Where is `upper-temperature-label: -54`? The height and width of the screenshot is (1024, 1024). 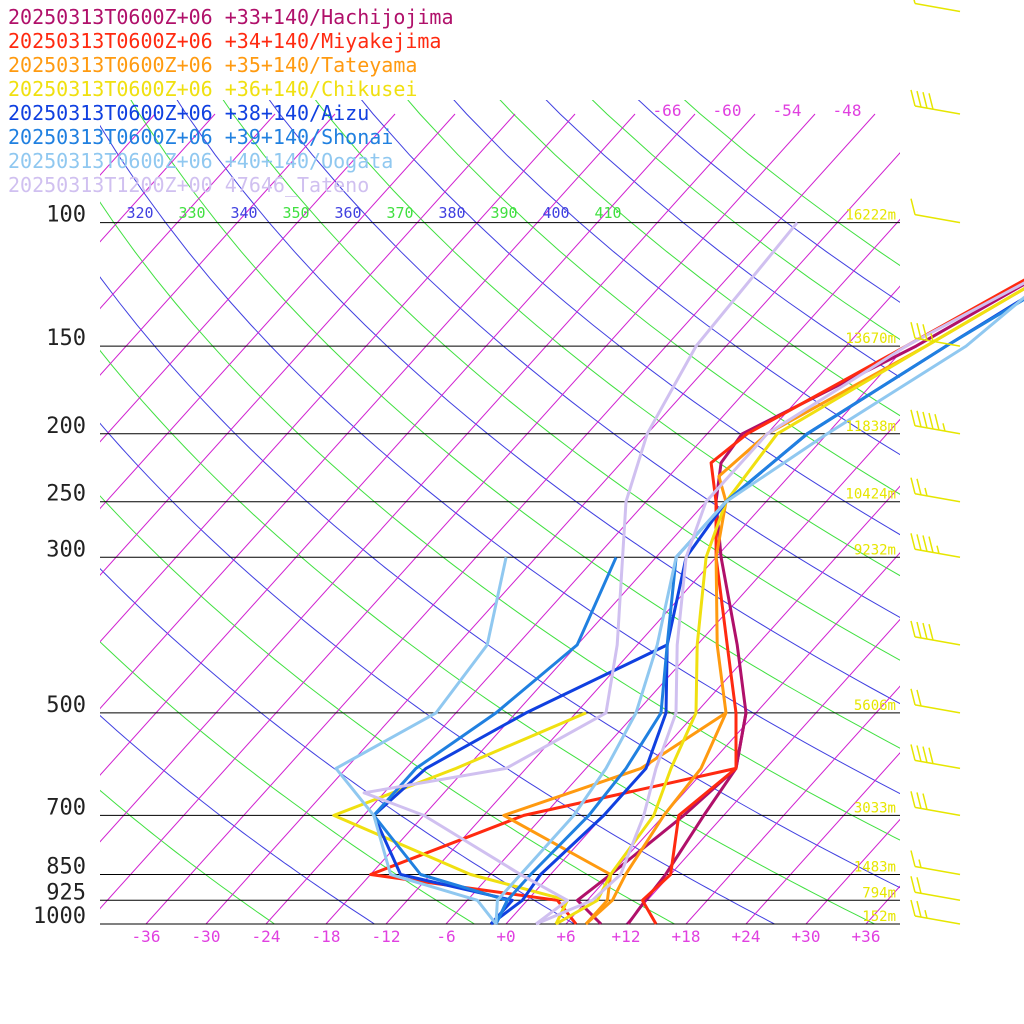 upper-temperature-label: -54 is located at coordinates (787, 110).